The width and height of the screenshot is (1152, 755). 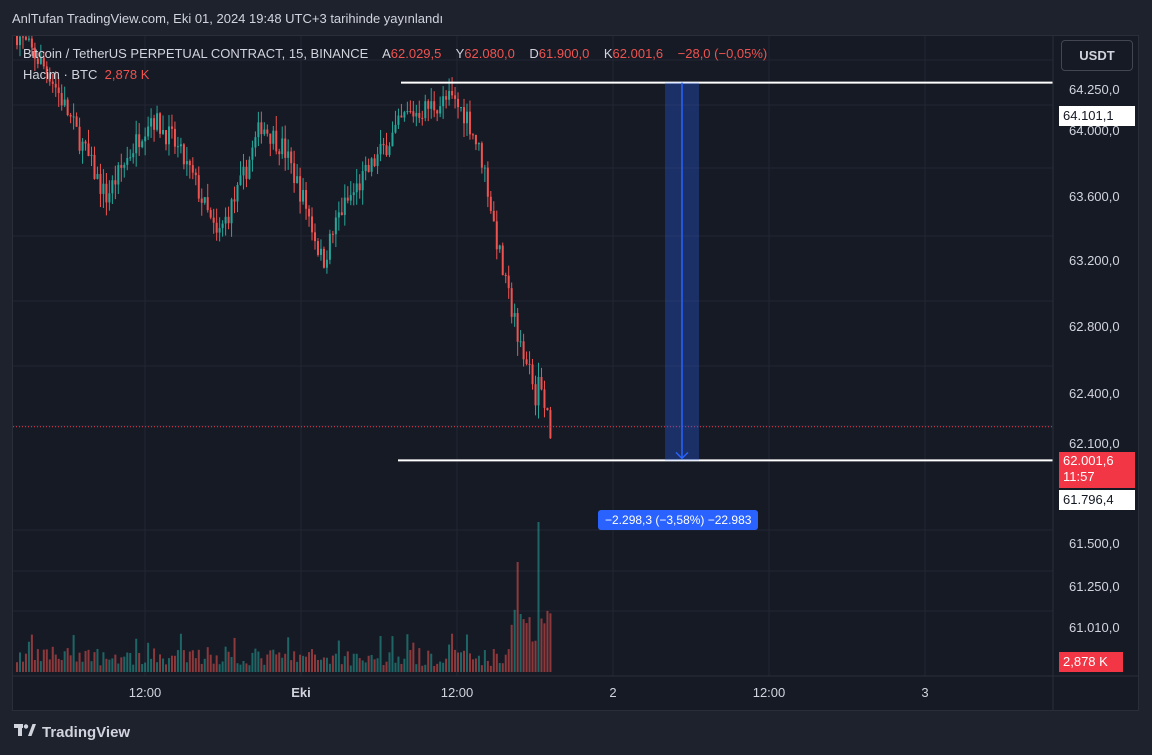 What do you see at coordinates (678, 520) in the screenshot?
I see `measure-label: −2.298,3 (−3,58%) −22.983` at bounding box center [678, 520].